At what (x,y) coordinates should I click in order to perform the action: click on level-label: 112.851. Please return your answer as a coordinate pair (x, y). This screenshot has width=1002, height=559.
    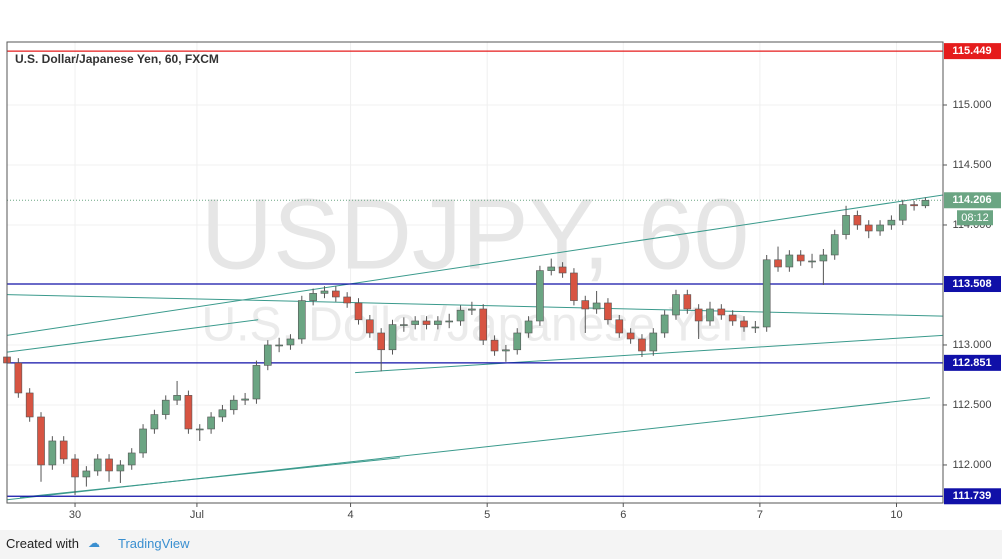
    Looking at the image, I should click on (971, 363).